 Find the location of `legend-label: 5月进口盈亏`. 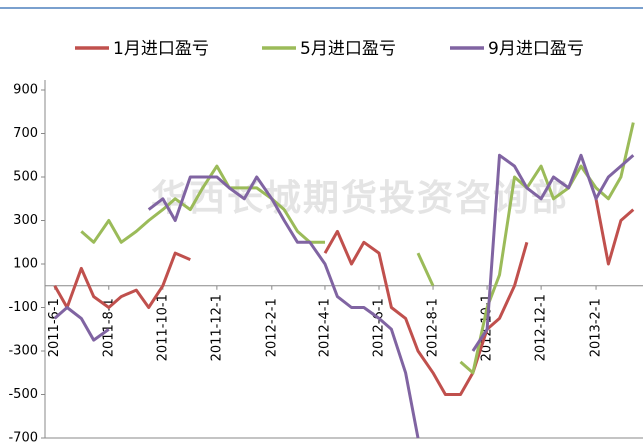

legend-label: 5月进口盈亏 is located at coordinates (348, 49).